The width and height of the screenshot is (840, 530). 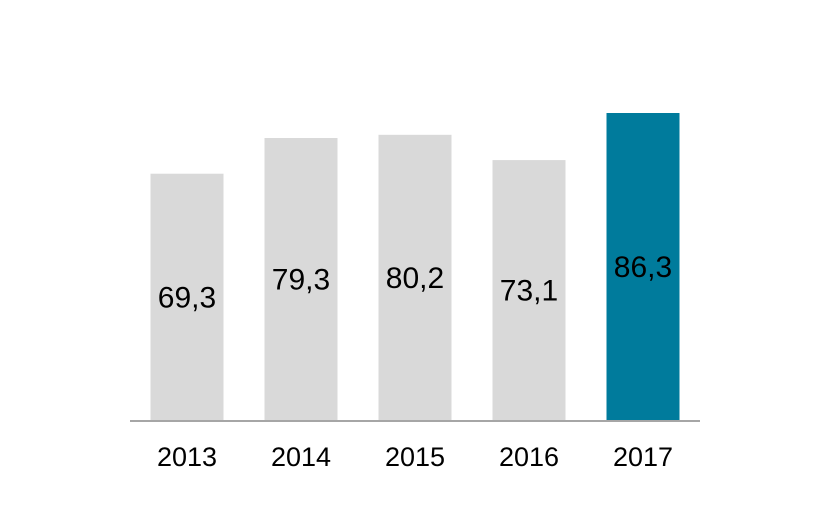 I want to click on value-label-2015: 80,2, so click(x=415, y=278).